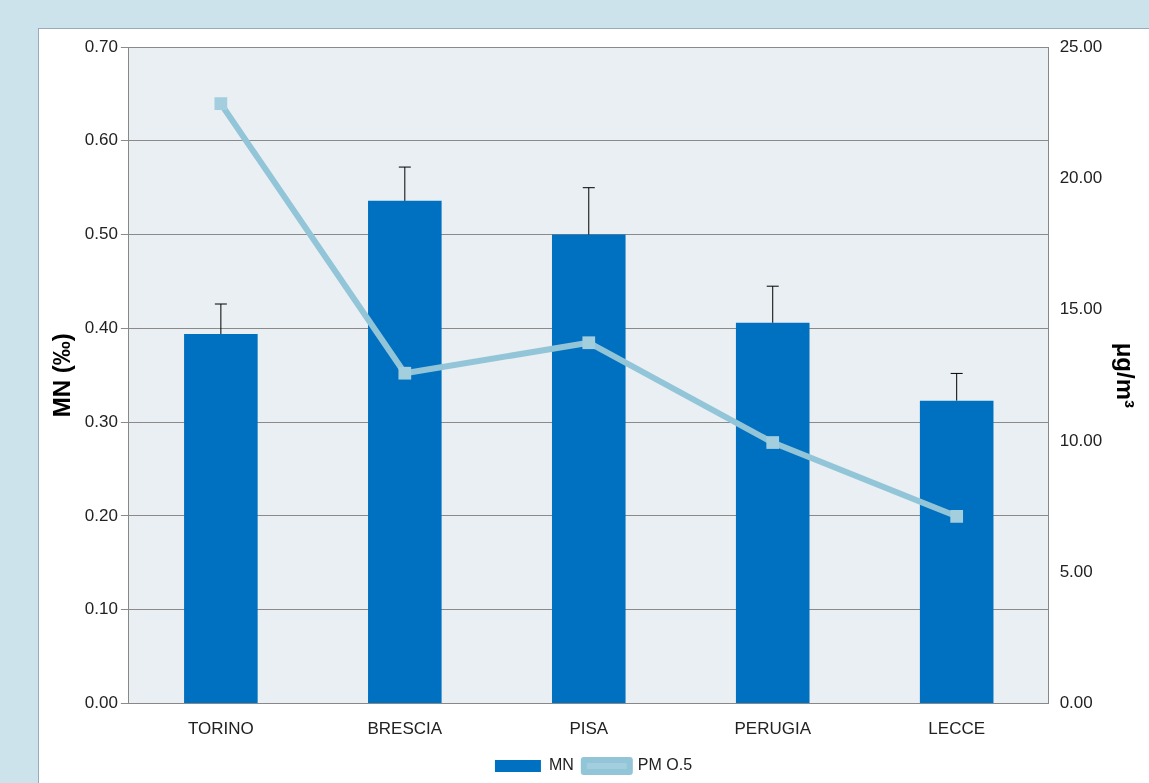 Image resolution: width=1149 pixels, height=783 pixels. What do you see at coordinates (101, 234) in the screenshot?
I see `y-tick-label: 0.50` at bounding box center [101, 234].